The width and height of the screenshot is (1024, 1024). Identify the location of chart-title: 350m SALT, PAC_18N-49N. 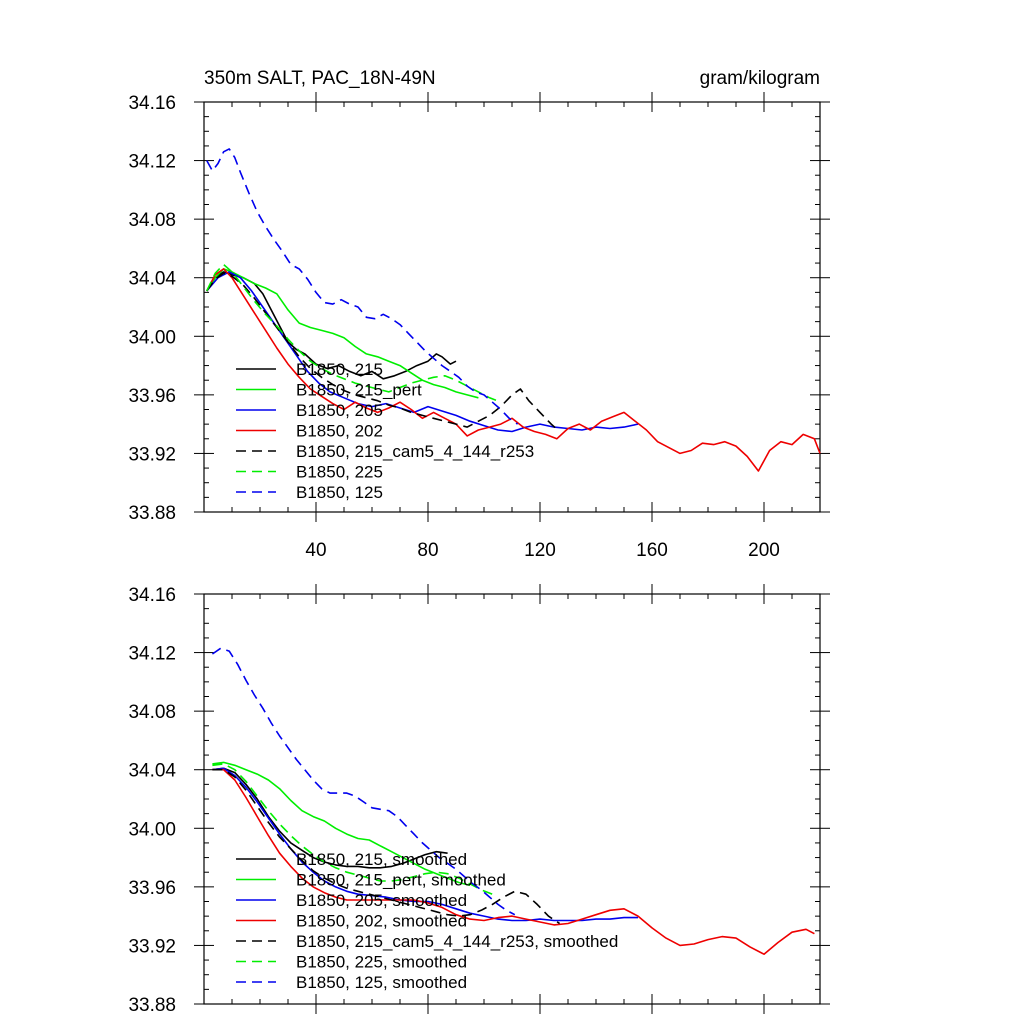
(320, 78).